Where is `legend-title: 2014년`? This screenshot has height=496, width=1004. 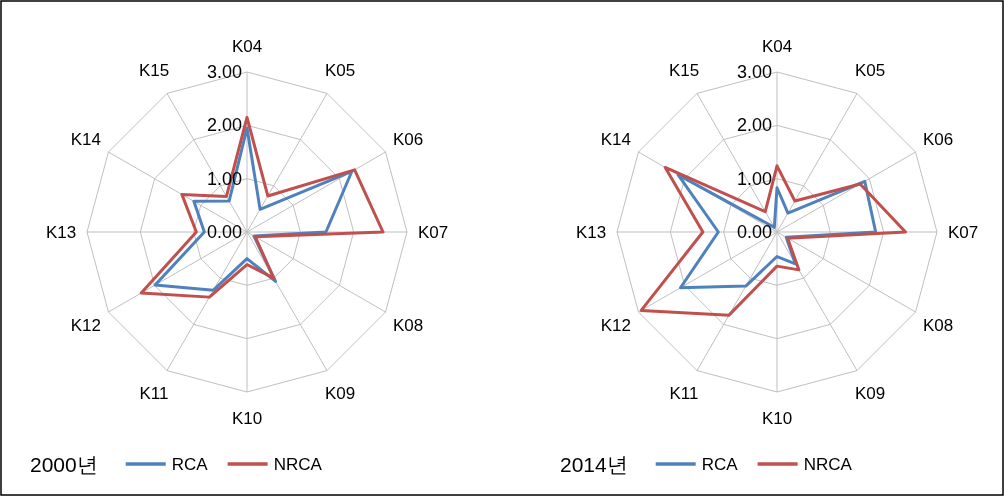 legend-title: 2014년 is located at coordinates (594, 464).